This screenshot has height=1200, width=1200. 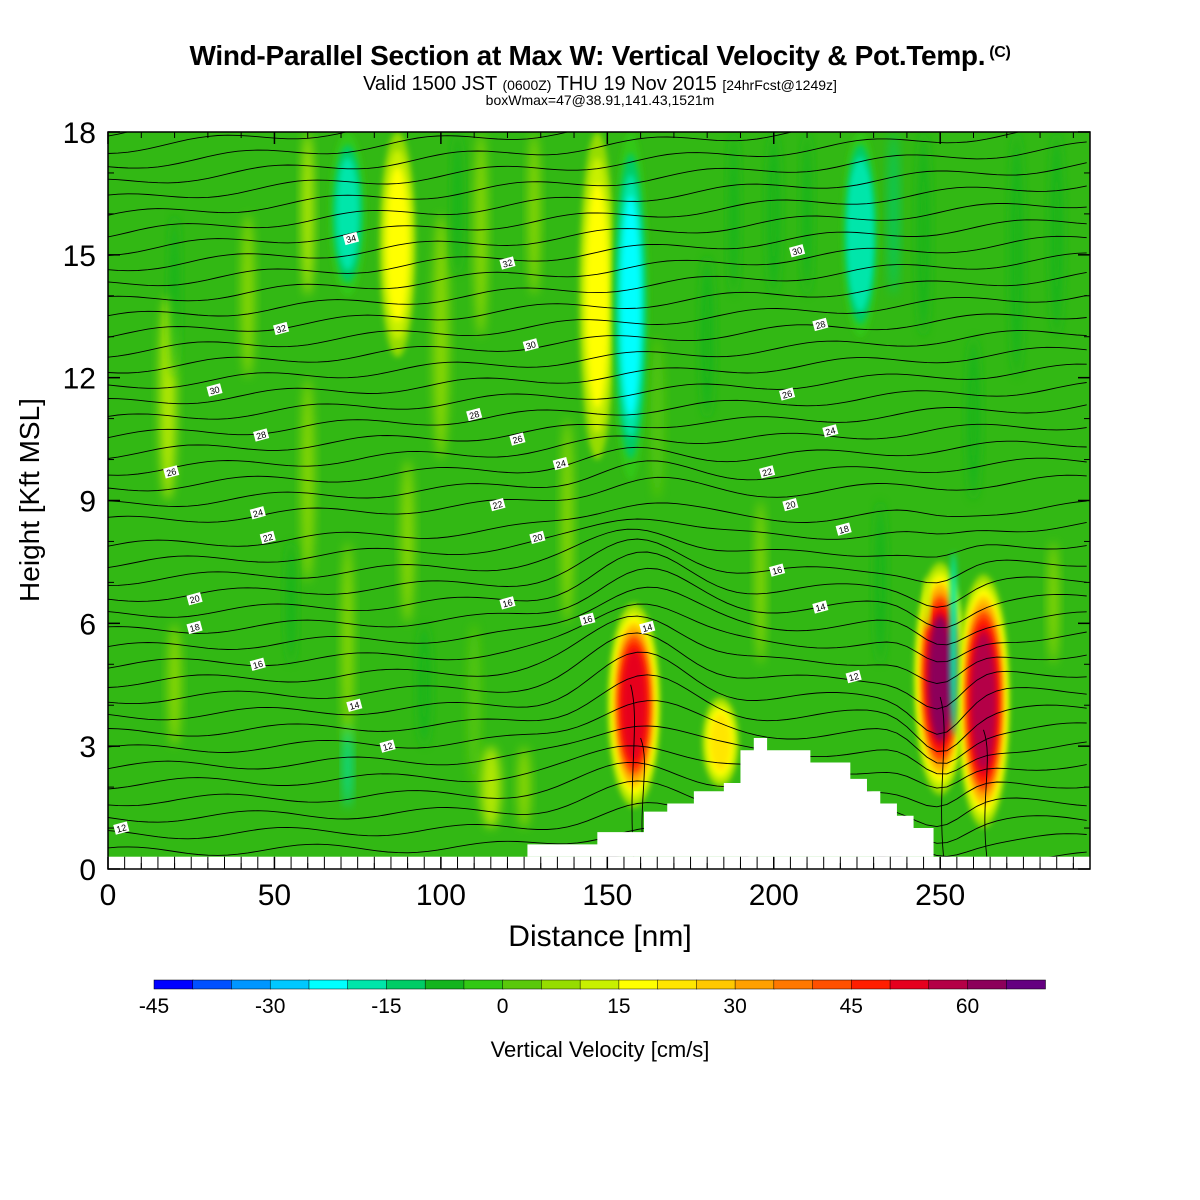 I want to click on contour-label-text-28: 16, so click(x=258, y=665).